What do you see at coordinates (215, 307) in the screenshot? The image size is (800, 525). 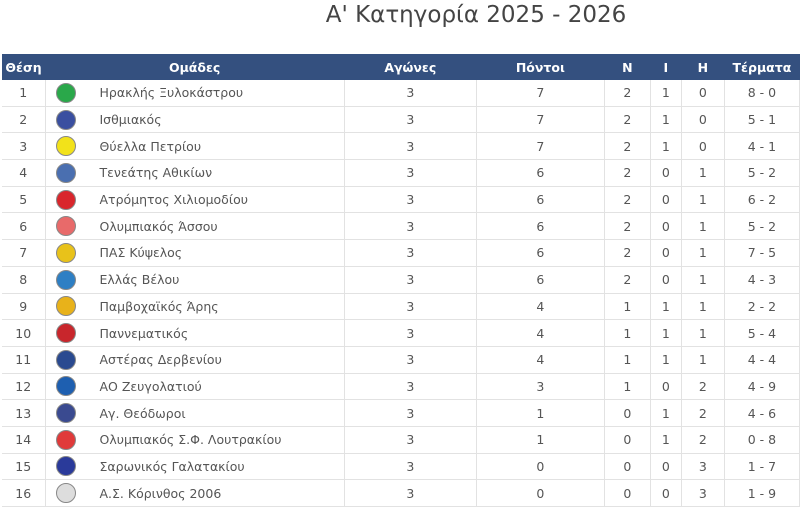 I see `team-name: Παμβοχαϊκός Άρης` at bounding box center [215, 307].